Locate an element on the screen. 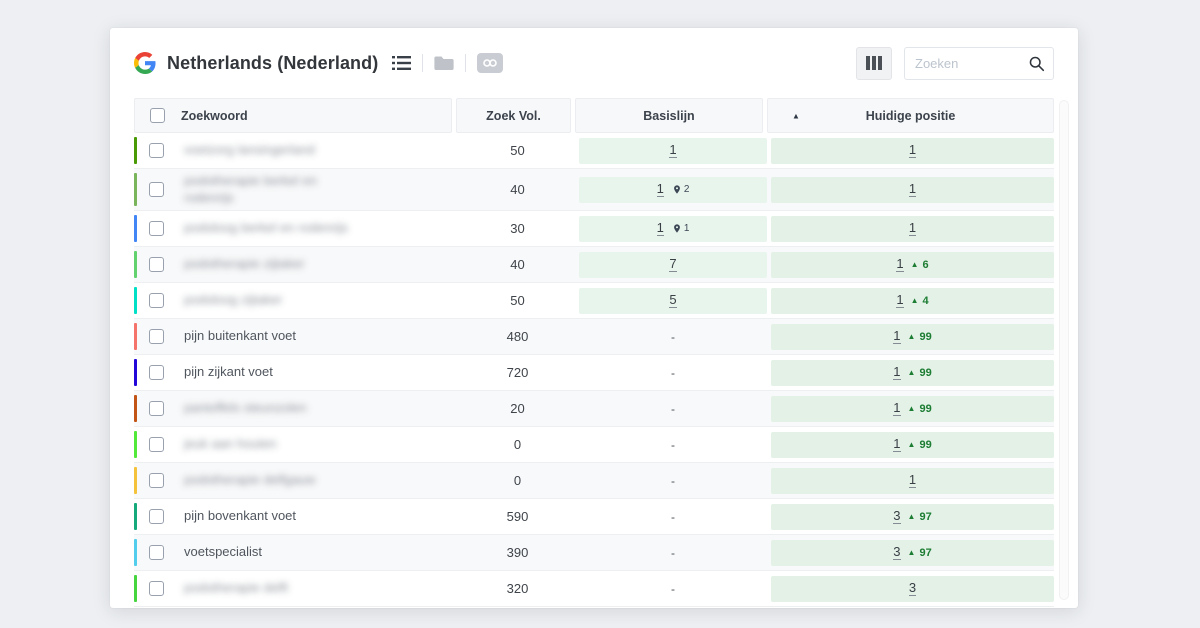 The height and width of the screenshot is (628, 1200). table-row: podotherapie delfgauw 0 - 1 is located at coordinates (594, 481).